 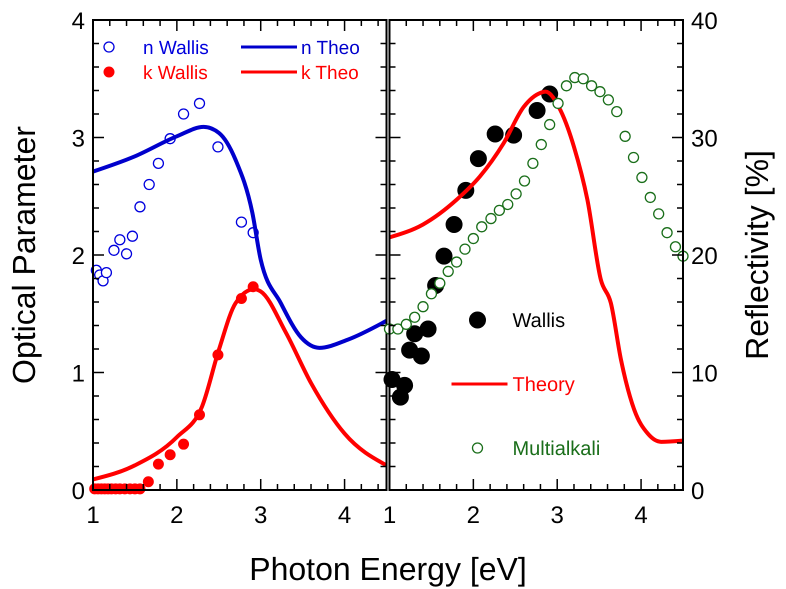 I want to click on legend-label: Theory, so click(x=543, y=385).